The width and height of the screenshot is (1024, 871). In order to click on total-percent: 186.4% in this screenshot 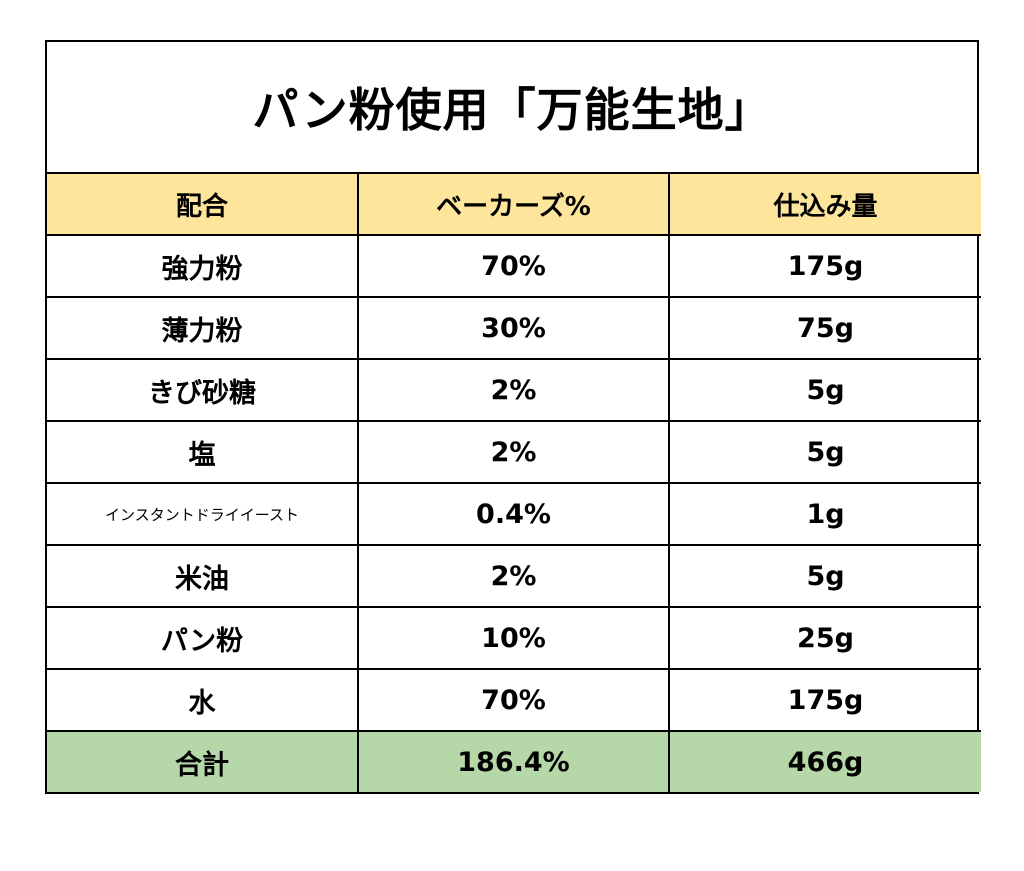, I will do `click(513, 761)`.